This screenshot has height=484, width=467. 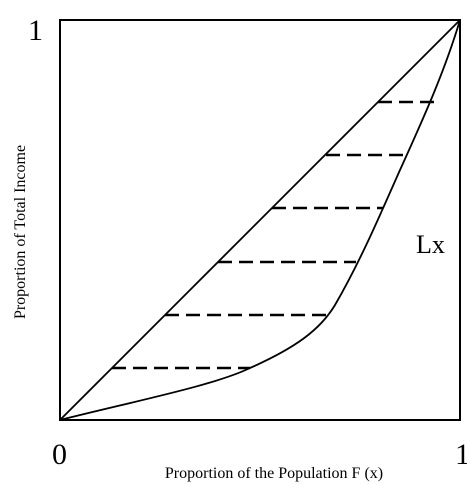 I want to click on x-axis-label: Proportion of the Population F (x), so click(x=274, y=473).